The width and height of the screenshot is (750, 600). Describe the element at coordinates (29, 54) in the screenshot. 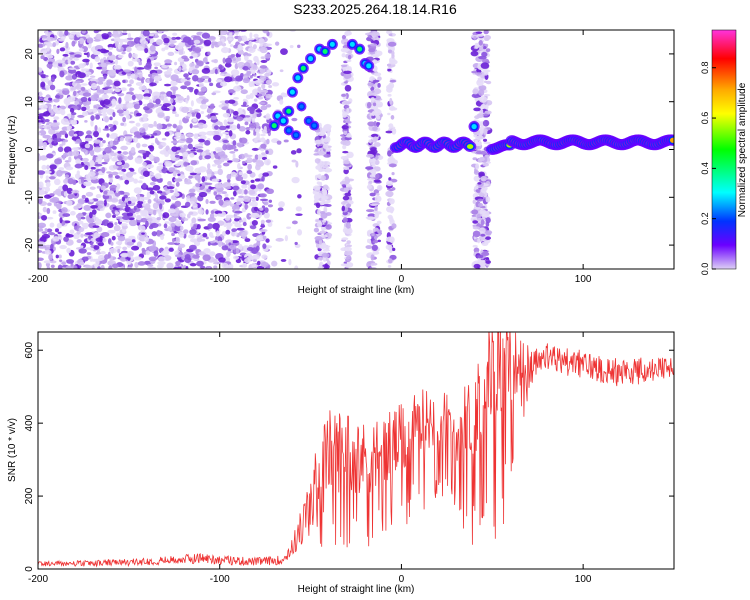

I see `top-y-tick-label: 20` at that location.